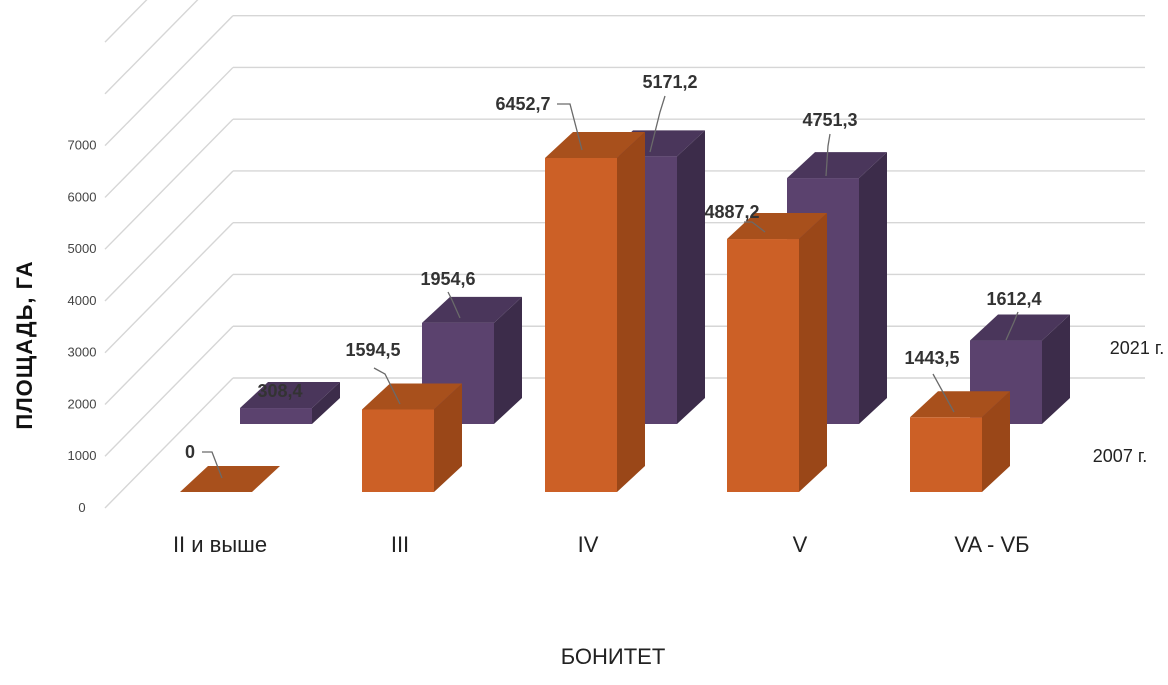 This screenshot has width=1168, height=685. What do you see at coordinates (991, 544) in the screenshot?
I see `category-label: VA - VБ` at bounding box center [991, 544].